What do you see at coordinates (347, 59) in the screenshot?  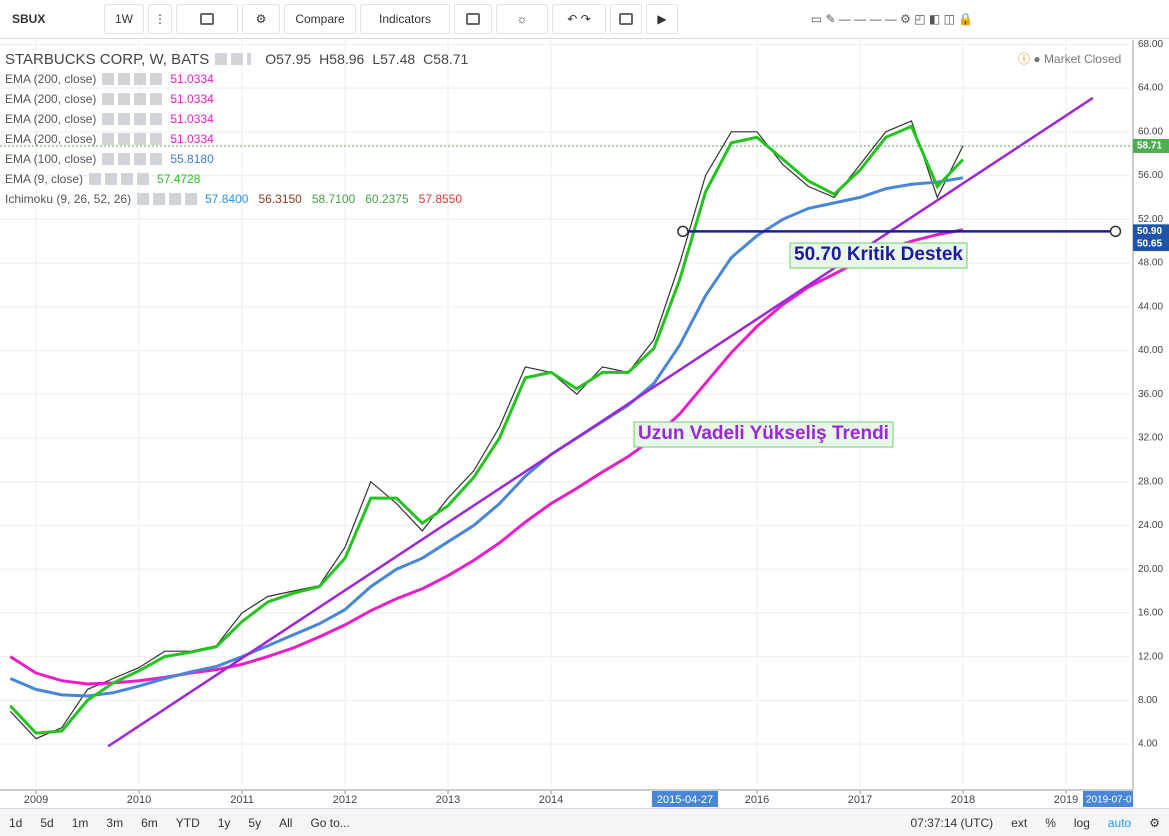 I see `ohlc-value: 58.96` at bounding box center [347, 59].